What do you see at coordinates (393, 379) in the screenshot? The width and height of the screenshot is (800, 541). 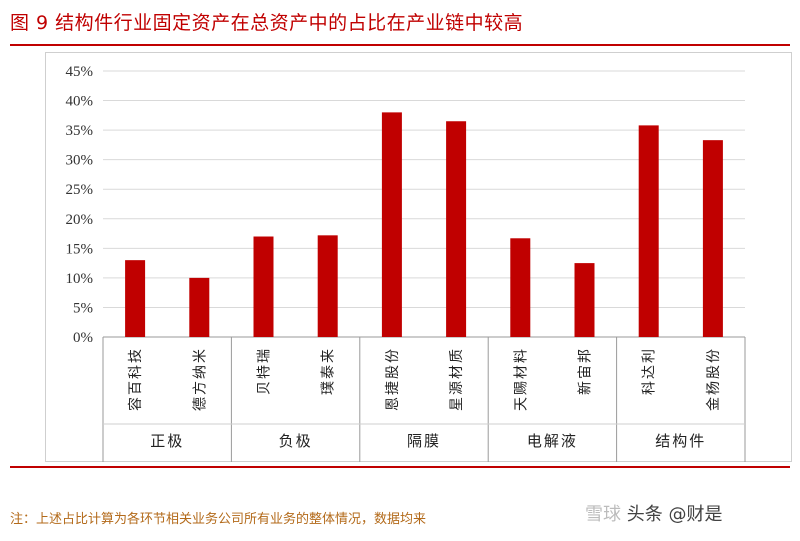 I see `category-label: 恩捷股份` at bounding box center [393, 379].